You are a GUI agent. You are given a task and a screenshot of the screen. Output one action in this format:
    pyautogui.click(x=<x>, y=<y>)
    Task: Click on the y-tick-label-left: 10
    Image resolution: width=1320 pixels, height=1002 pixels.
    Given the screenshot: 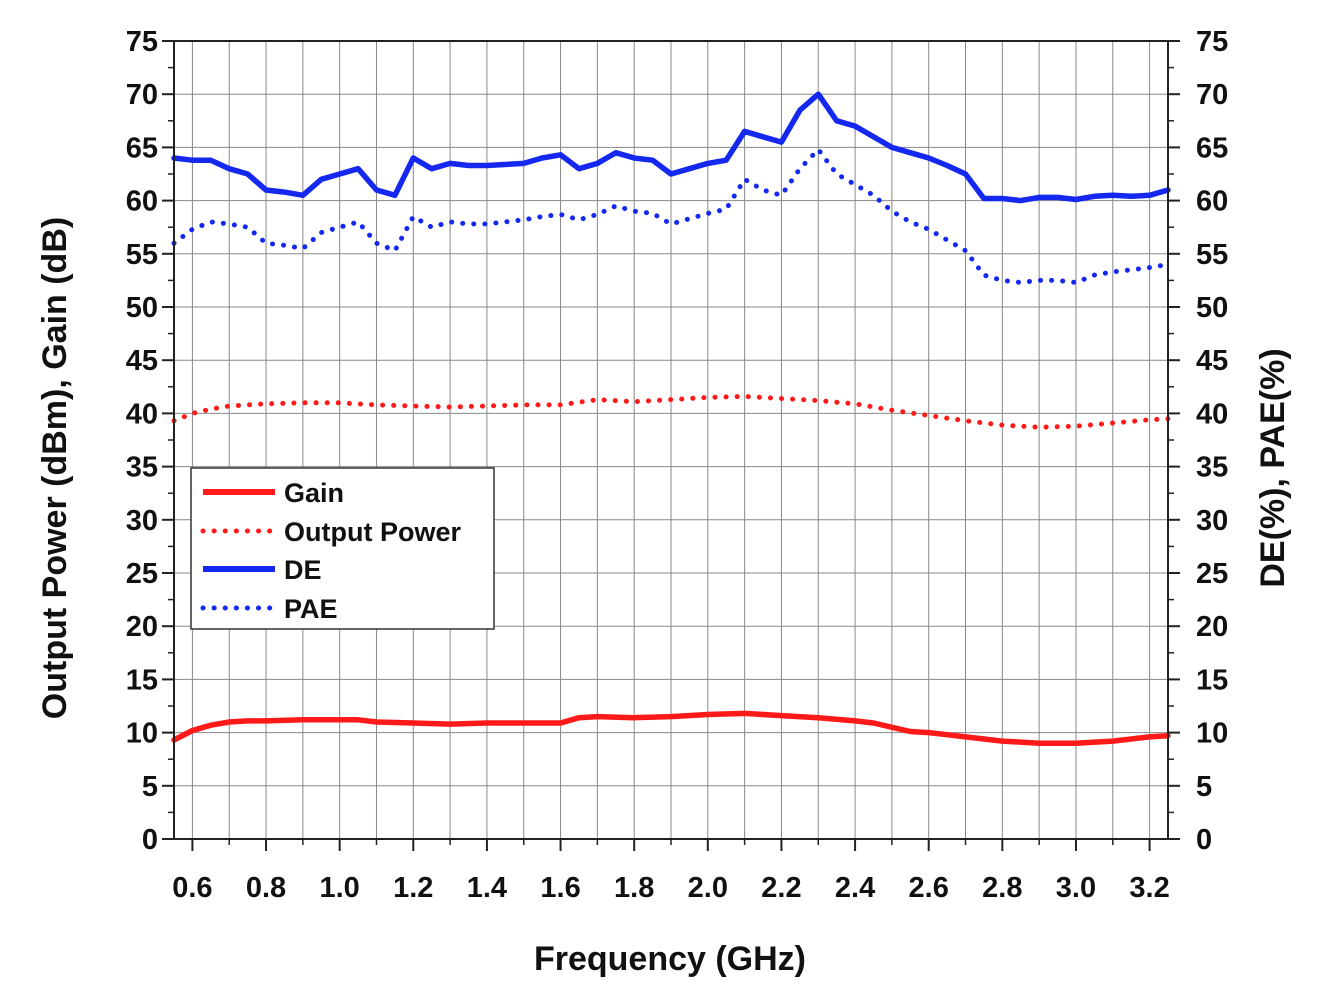 What is the action you would take?
    pyautogui.click(x=142, y=734)
    